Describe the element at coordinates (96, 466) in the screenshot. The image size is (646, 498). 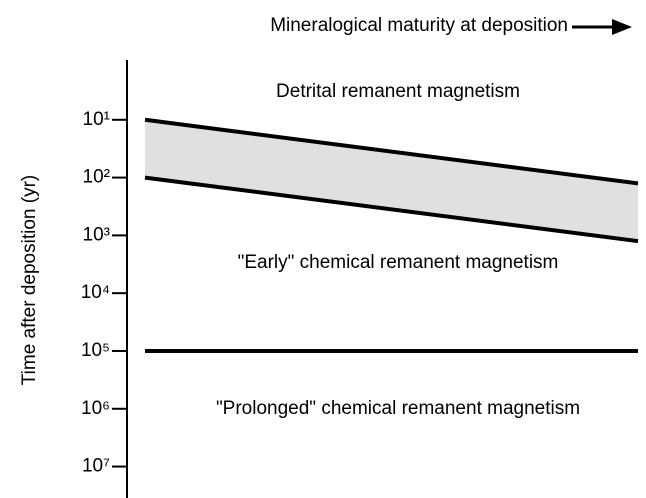
I see `y-tick-label: 10⁷` at that location.